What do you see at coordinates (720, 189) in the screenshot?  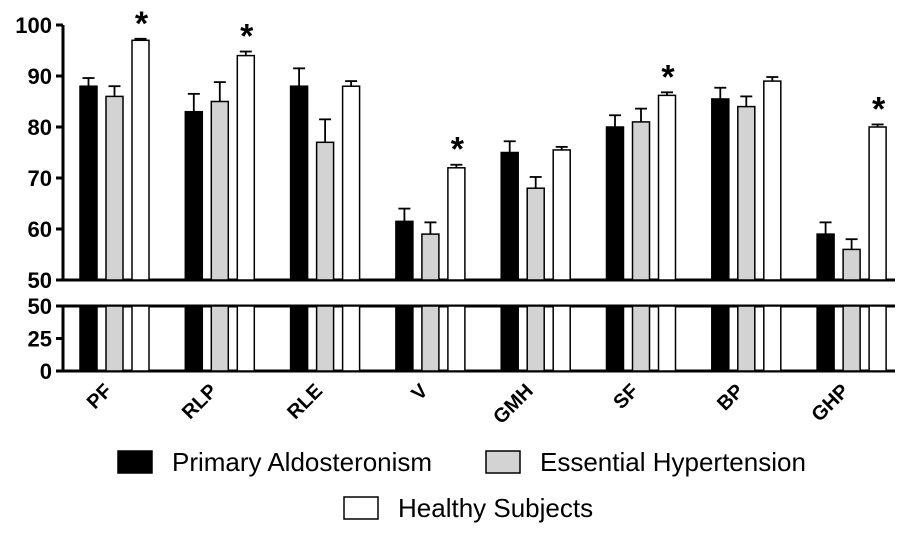 I see `bar-bp-series-0-upper` at bounding box center [720, 189].